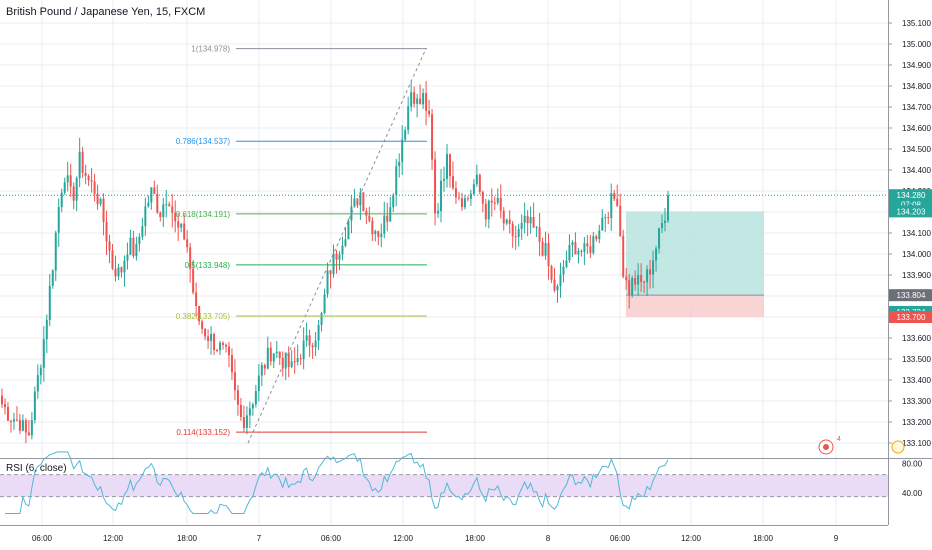 This screenshot has height=550, width=932. What do you see at coordinates (548, 538) in the screenshot?
I see `time-tick-label: 8` at bounding box center [548, 538].